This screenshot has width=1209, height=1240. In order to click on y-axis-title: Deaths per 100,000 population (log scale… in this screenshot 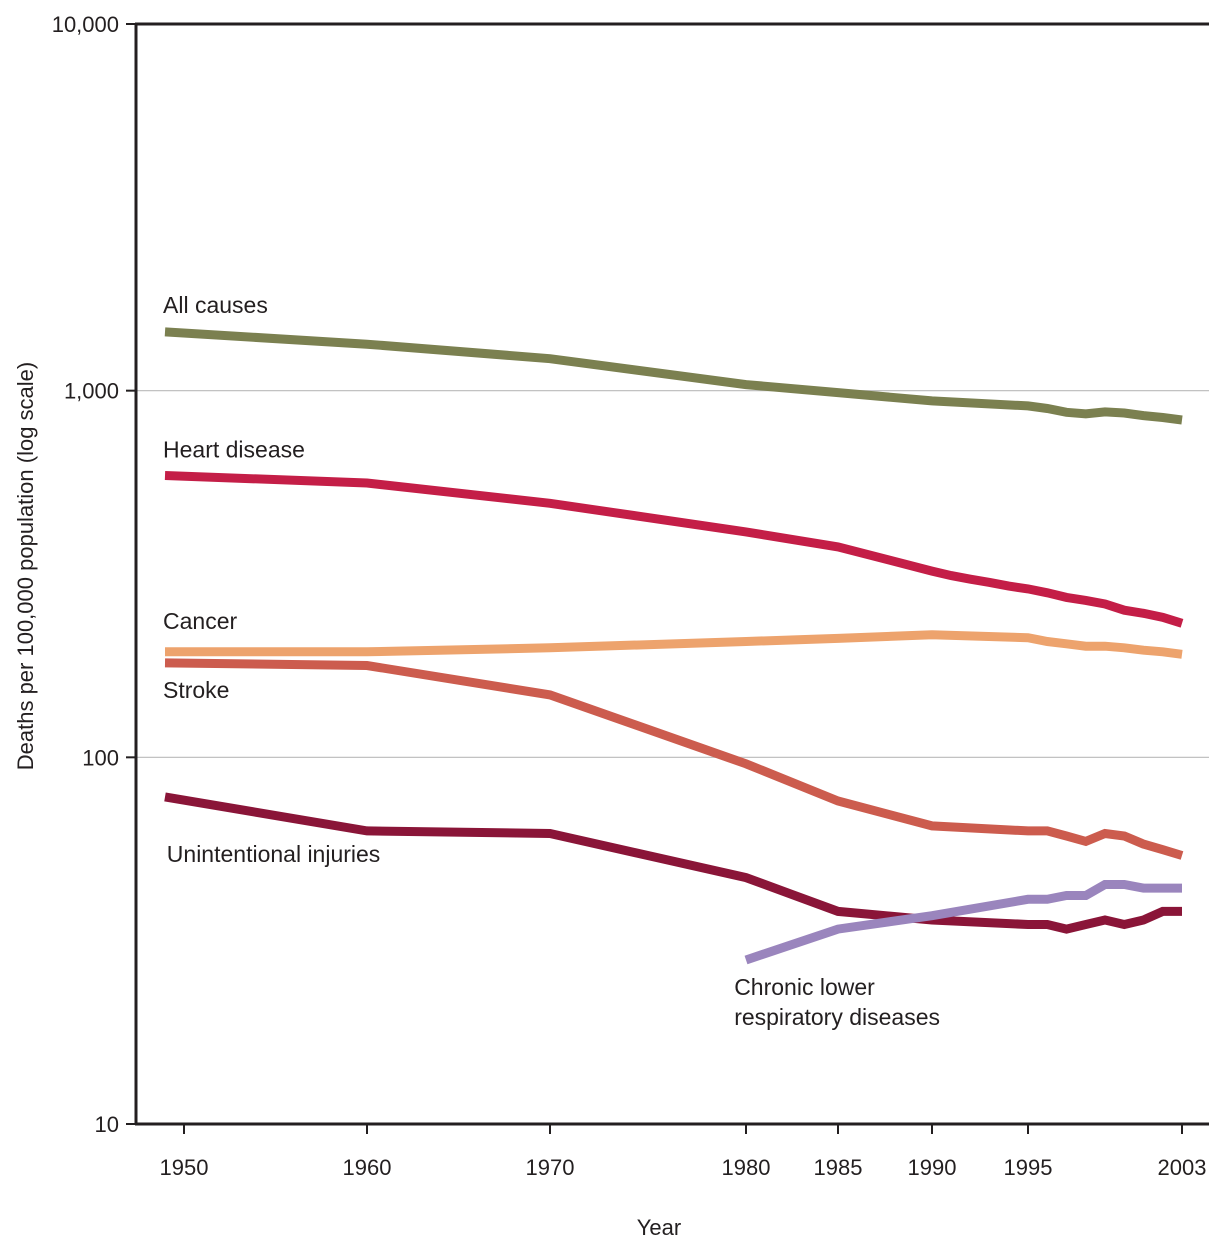, I will do `click(25, 566)`.